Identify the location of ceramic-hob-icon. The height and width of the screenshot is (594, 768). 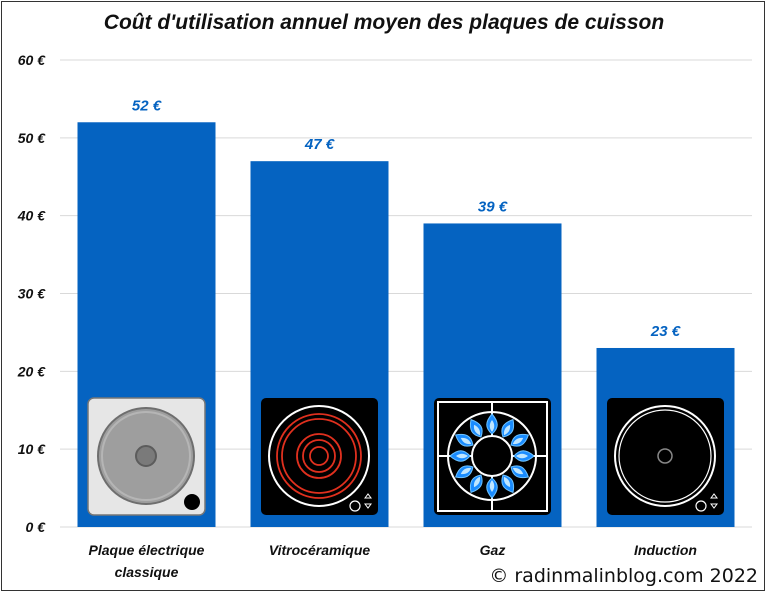
(319, 456).